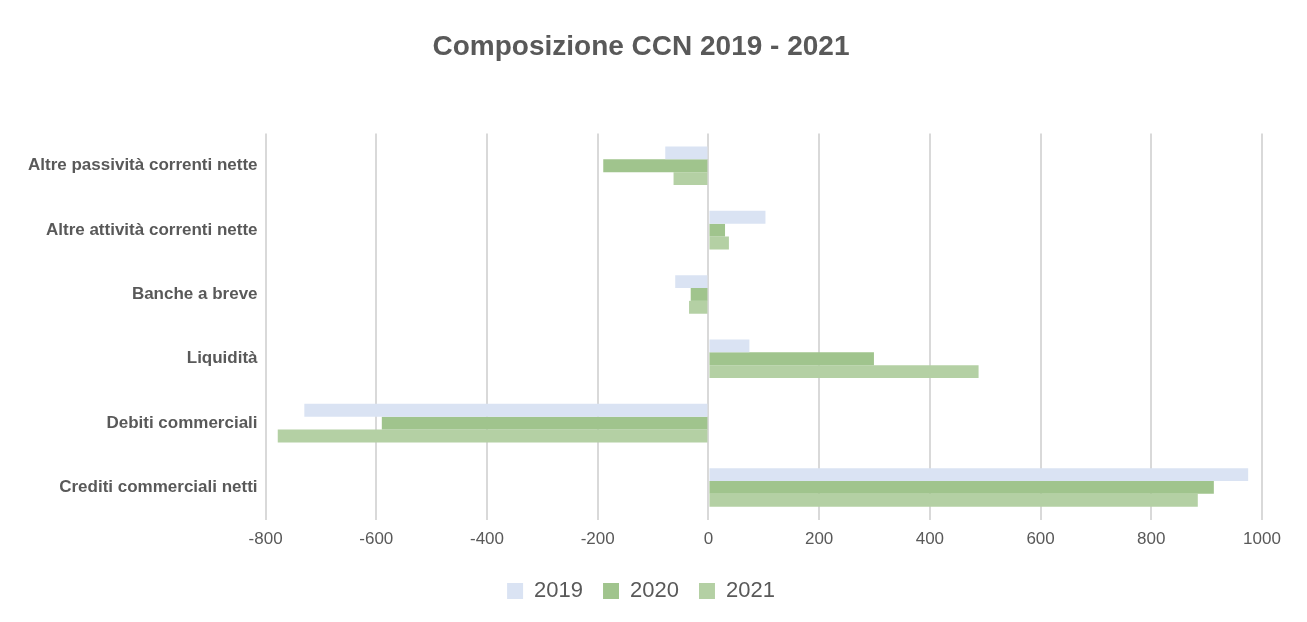 Image resolution: width=1307 pixels, height=622 pixels. Describe the element at coordinates (487, 539) in the screenshot. I see `x-tick-label: -400` at that location.